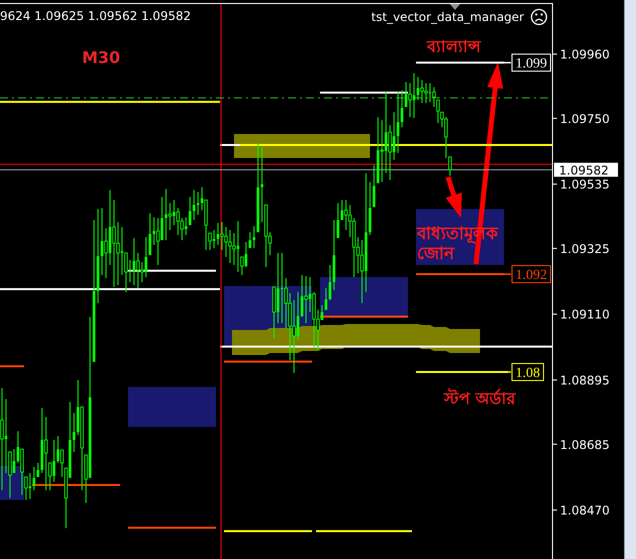 The width and height of the screenshot is (636, 559). I want to click on annotation: tst_vector_data_manager, so click(447, 17).